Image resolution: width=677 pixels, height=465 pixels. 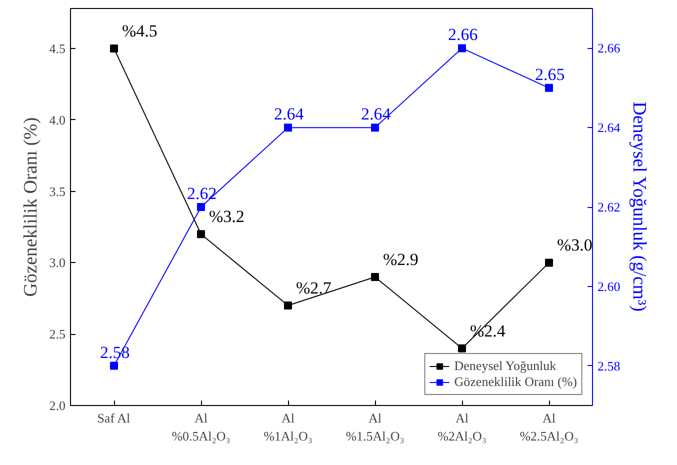 I want to click on data-label: %2.9, so click(x=400, y=259).